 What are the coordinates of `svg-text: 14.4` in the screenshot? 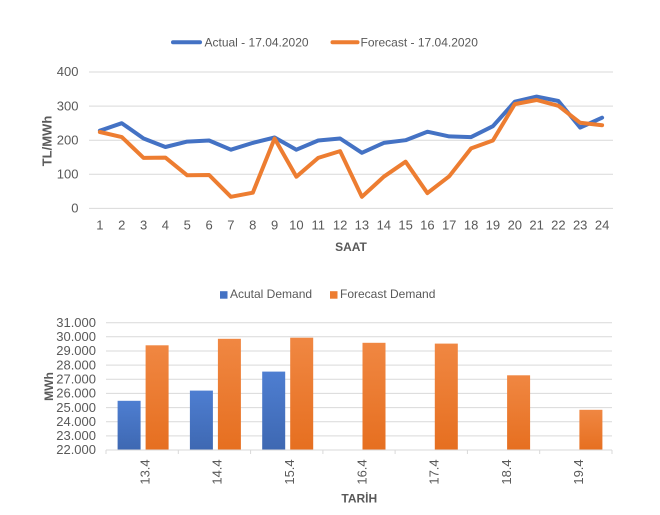 It's located at (217, 471).